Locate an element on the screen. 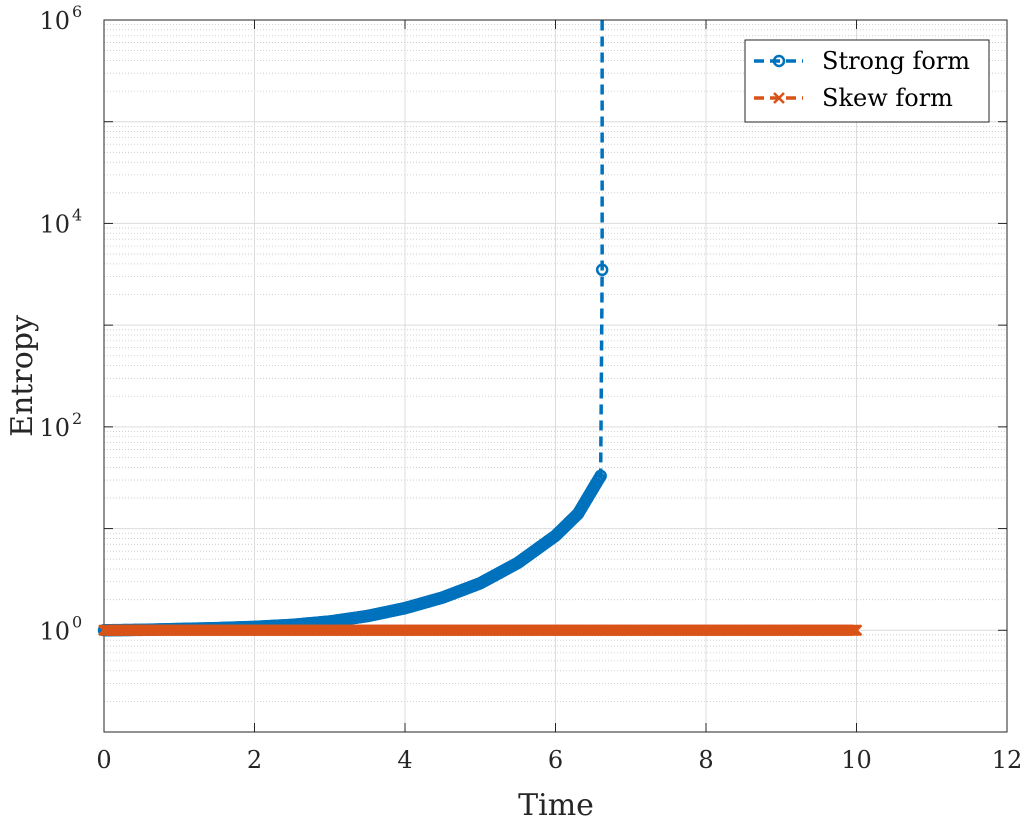 This screenshot has height=817, width=1023. x-tick-label: 10 is located at coordinates (856, 760).